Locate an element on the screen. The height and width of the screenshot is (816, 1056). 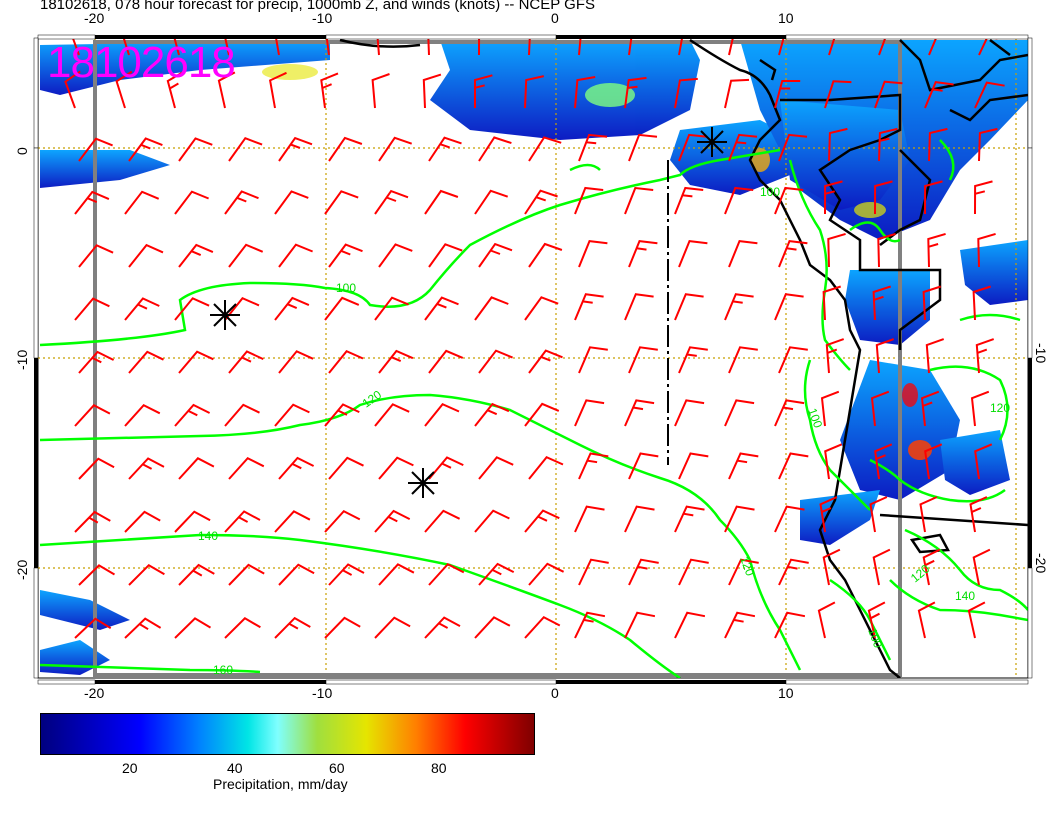
top-tick: 0 is located at coordinates (555, 18).